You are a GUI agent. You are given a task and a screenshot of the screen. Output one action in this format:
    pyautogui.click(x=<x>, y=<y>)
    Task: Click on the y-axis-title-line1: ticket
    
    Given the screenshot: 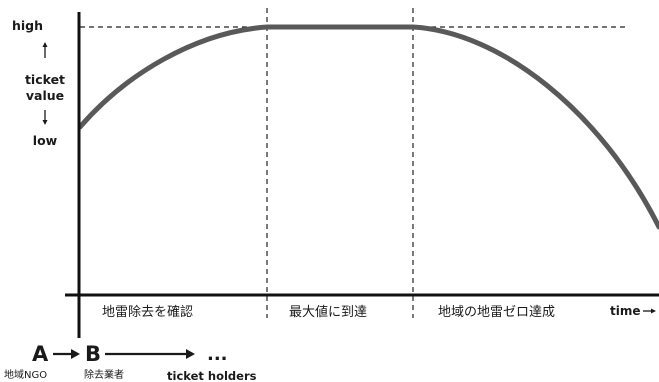 What is the action you would take?
    pyautogui.click(x=45, y=79)
    